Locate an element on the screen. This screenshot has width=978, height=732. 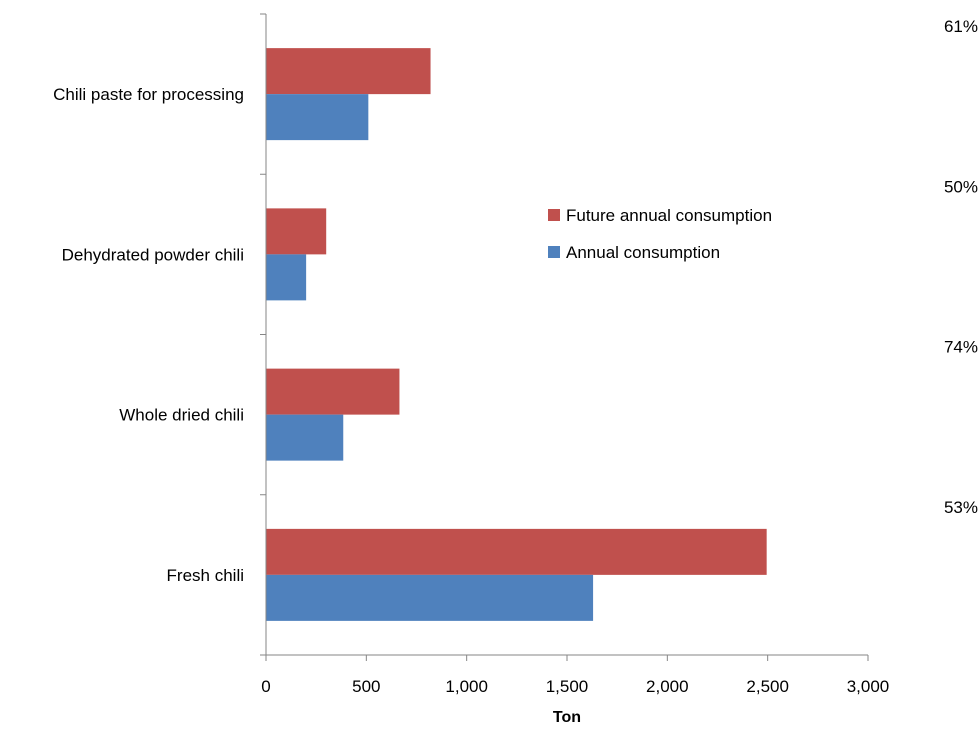
legend-swatch-future is located at coordinates (554, 215).